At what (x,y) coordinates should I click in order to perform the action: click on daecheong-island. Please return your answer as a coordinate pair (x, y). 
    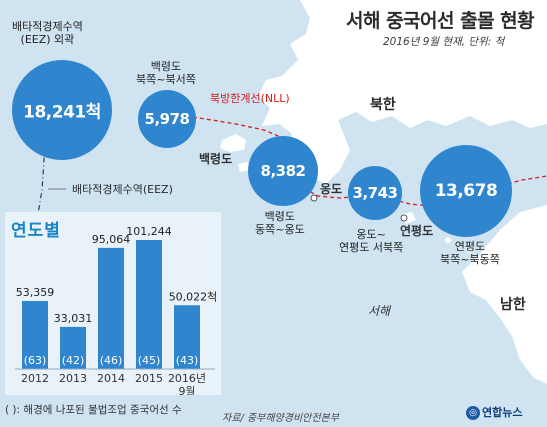
    Looking at the image, I should click on (244, 167).